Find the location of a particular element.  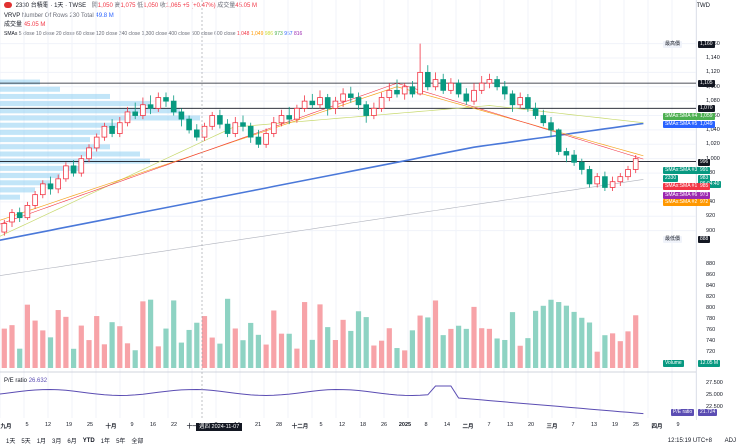

price-tag-value: 1,160 is located at coordinates (706, 44).